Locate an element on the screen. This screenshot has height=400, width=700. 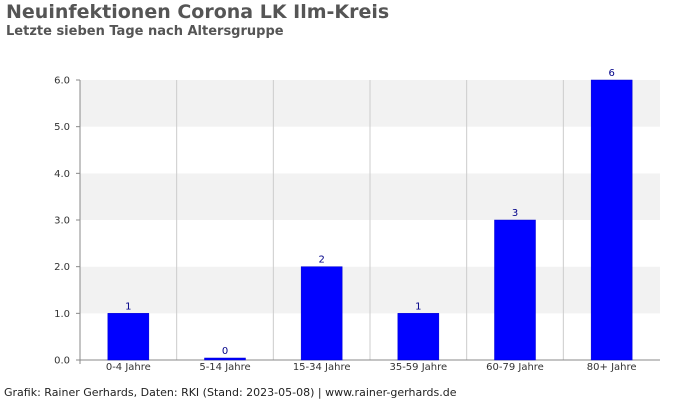
y-tick-label: 5.0 is located at coordinates (62, 127).